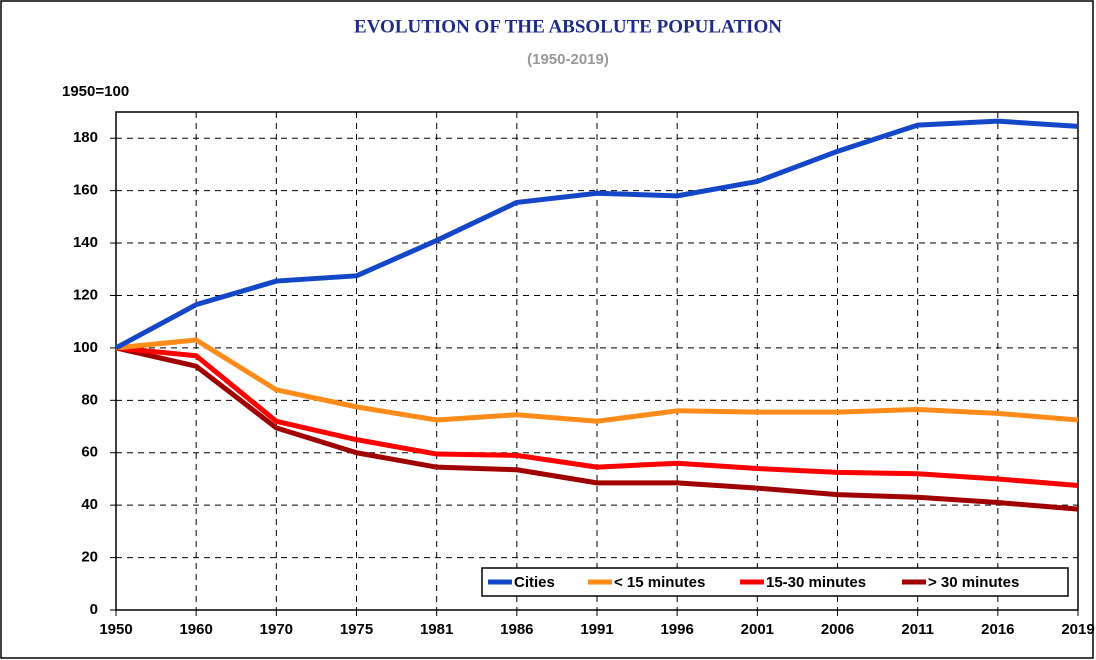 The image size is (1096, 660). Describe the element at coordinates (89, 504) in the screenshot. I see `y-tick-label: 40` at that location.